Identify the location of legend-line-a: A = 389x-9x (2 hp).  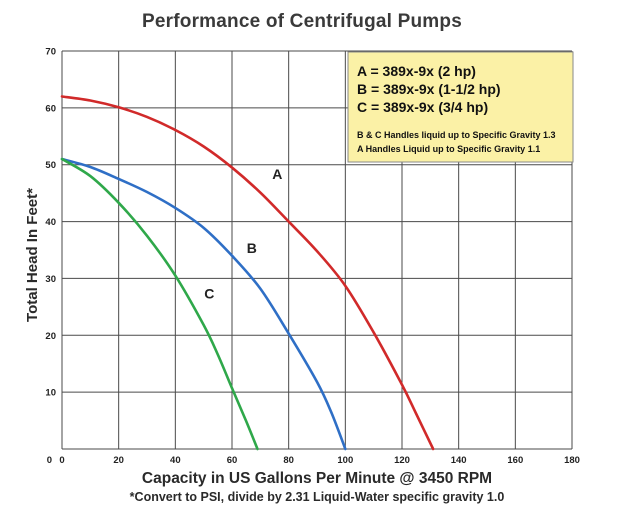
(416, 71).